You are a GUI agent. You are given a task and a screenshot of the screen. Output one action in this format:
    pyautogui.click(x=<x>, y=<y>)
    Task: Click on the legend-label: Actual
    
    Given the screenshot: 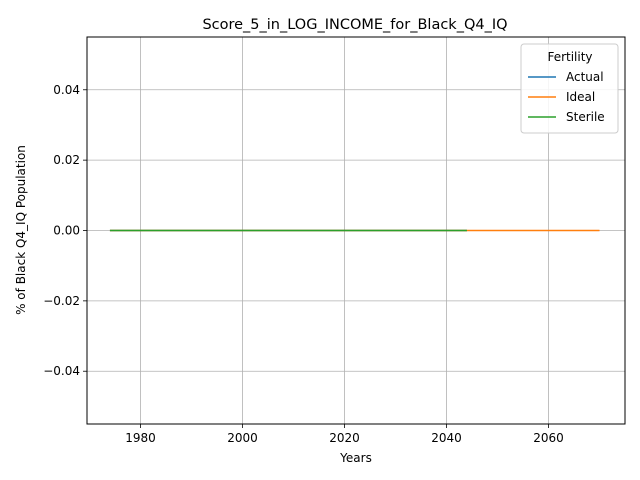 What is the action you would take?
    pyautogui.click(x=585, y=77)
    